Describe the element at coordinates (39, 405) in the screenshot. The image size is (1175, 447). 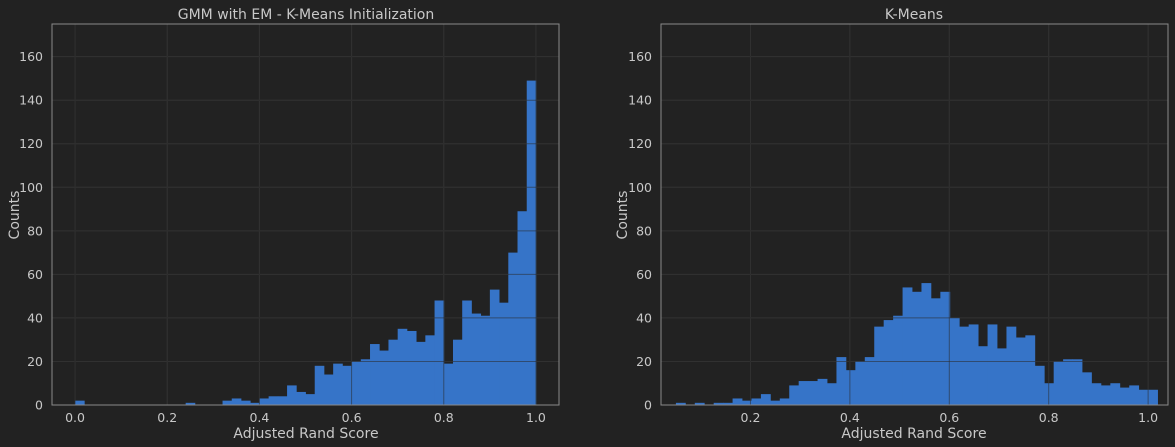
I see `y-tick-label: 0` at that location.